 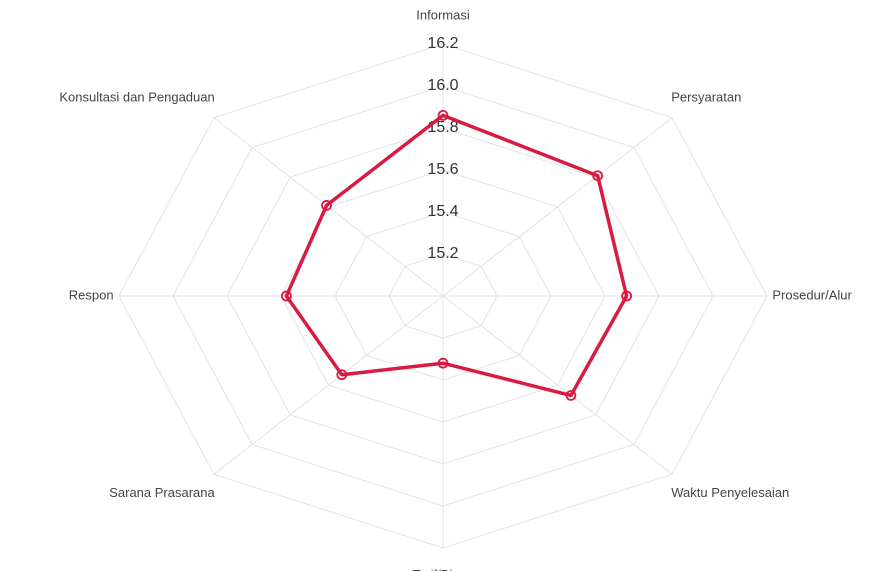 I want to click on axis-label: Konsultasi dan Pengaduan, so click(x=136, y=97).